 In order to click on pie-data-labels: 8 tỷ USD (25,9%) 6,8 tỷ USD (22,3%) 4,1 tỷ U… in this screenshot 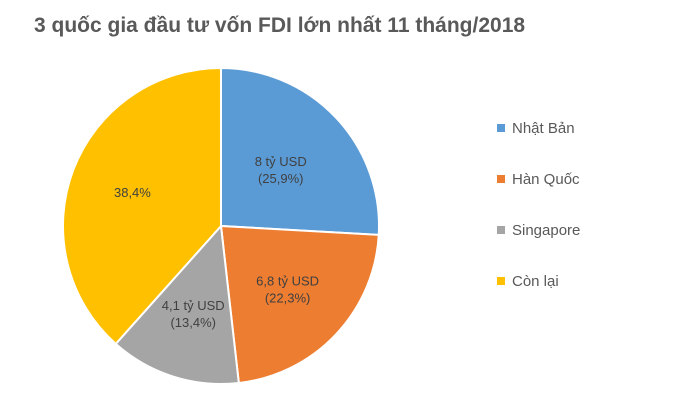, I will do `click(216, 242)`.